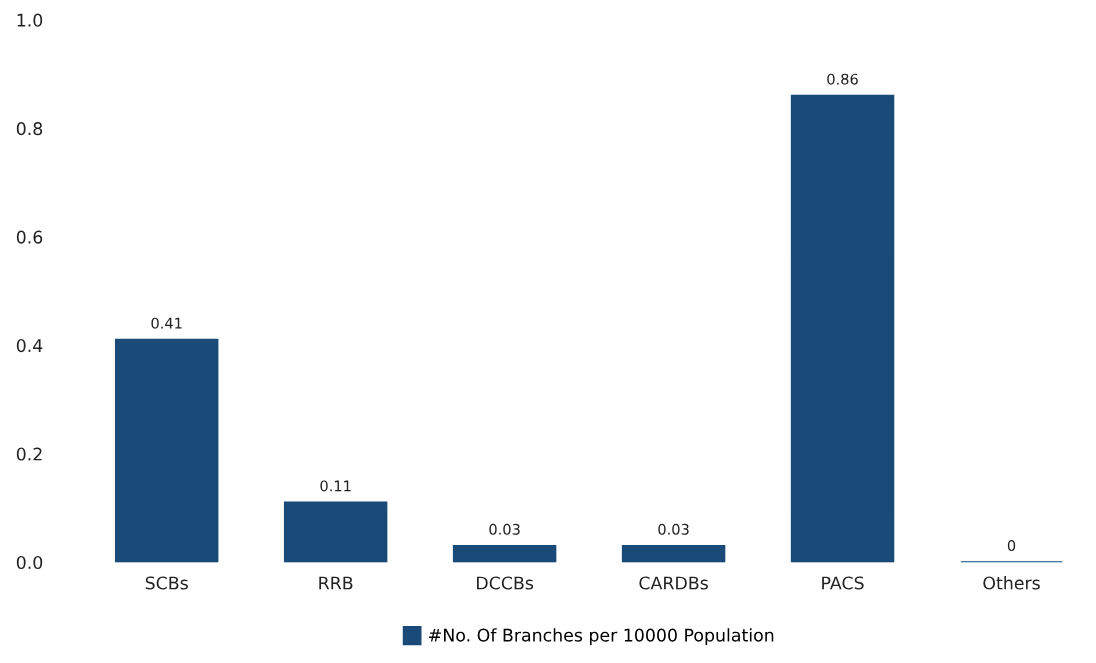 This screenshot has height=663, width=1096. What do you see at coordinates (335, 486) in the screenshot?
I see `data-label: 0.11` at bounding box center [335, 486].